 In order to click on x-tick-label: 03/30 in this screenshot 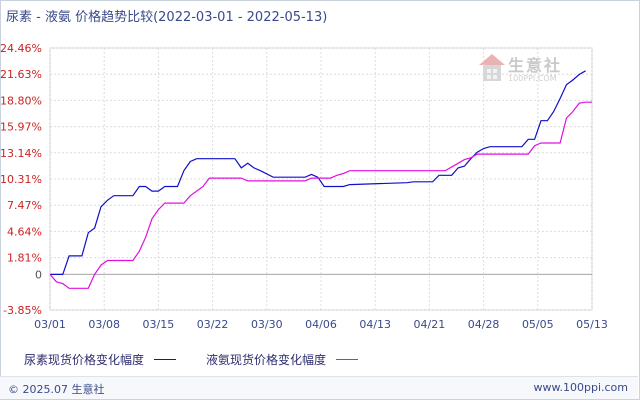, I will do `click(267, 324)`.